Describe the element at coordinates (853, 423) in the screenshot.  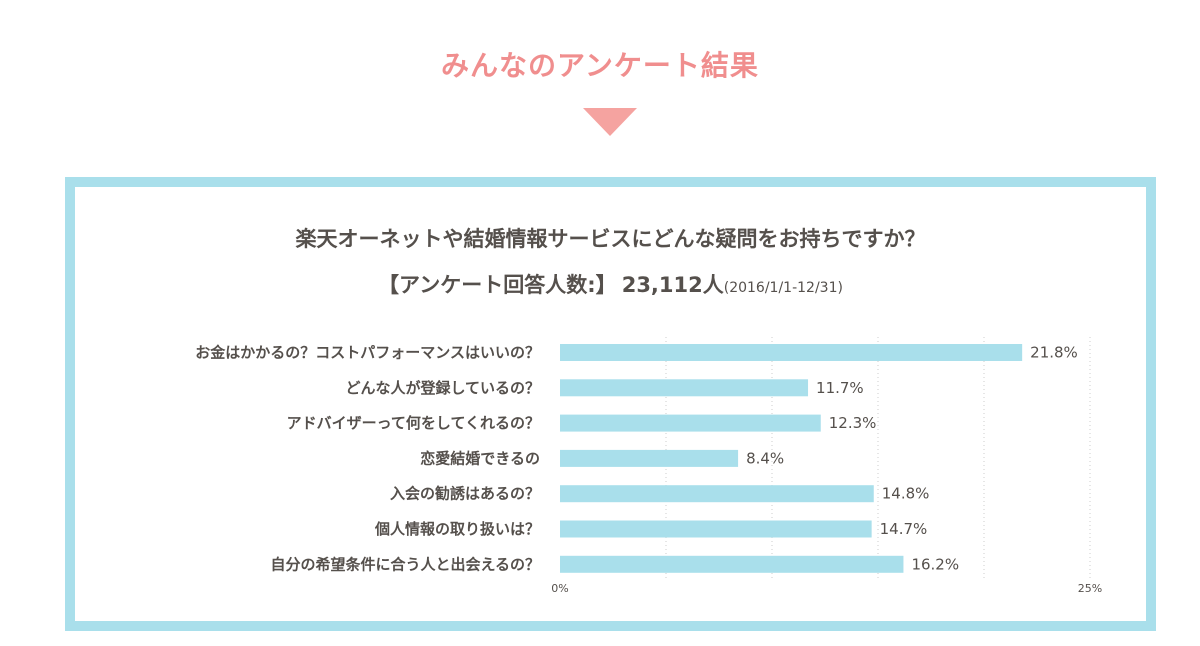
I see `value-label: 12.3%` at that location.